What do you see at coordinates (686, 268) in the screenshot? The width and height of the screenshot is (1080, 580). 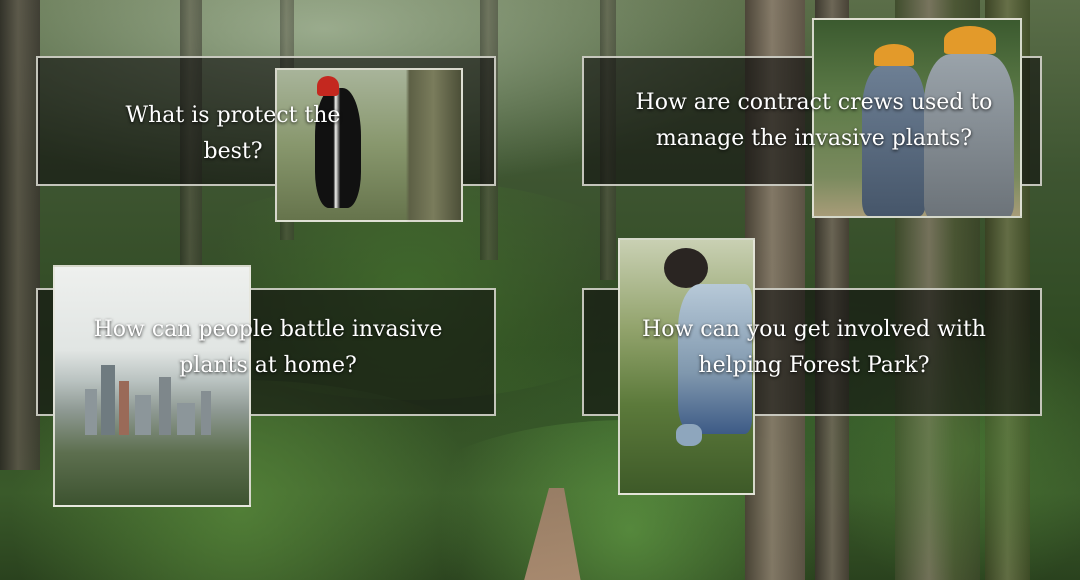 I see `volunteer-head` at bounding box center [686, 268].